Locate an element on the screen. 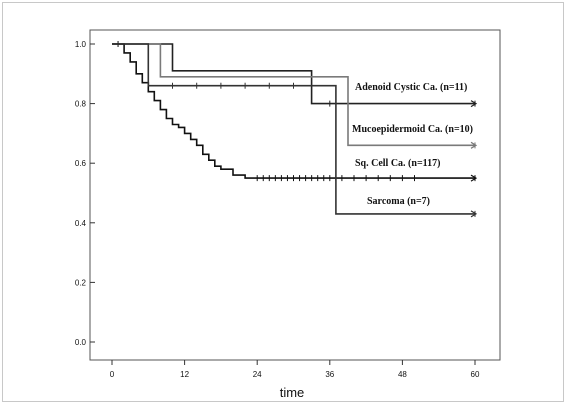 The width and height of the screenshot is (568, 406). x-tick-label: 60 is located at coordinates (475, 374).